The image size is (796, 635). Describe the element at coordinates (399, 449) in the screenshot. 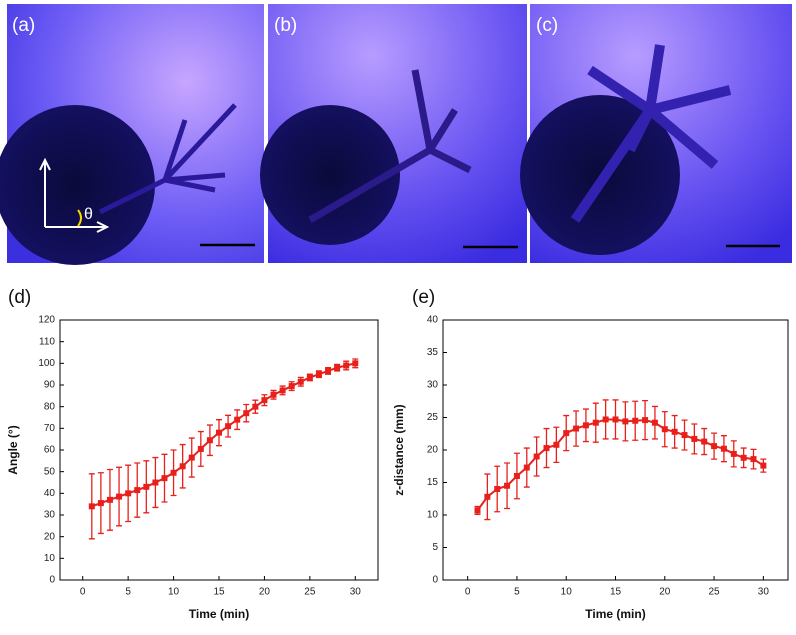

I see `y-axis-label: z-distance (mm)` at that location.